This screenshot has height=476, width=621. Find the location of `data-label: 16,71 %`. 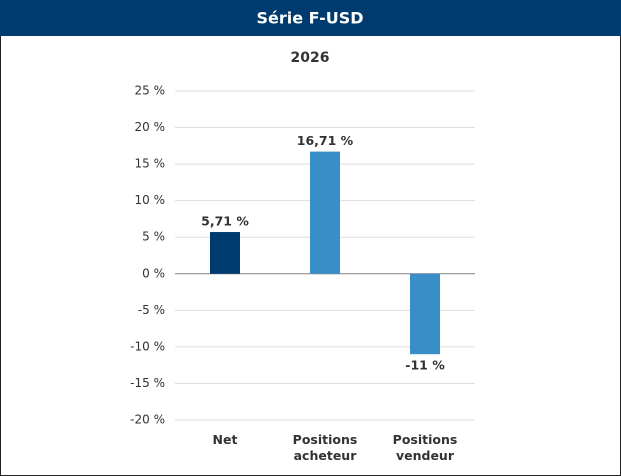

data-label: 16,71 % is located at coordinates (325, 140).